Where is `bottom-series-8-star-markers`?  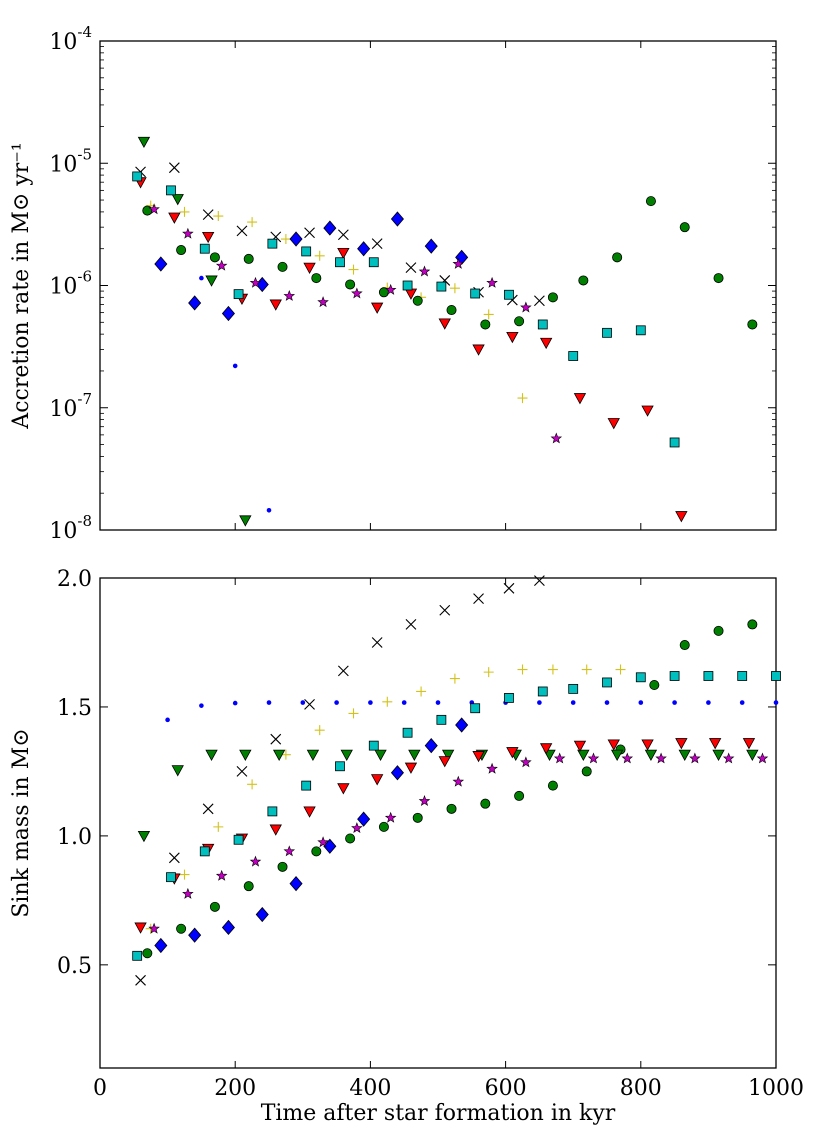
bottom-series-8-star-markers is located at coordinates (458, 843).